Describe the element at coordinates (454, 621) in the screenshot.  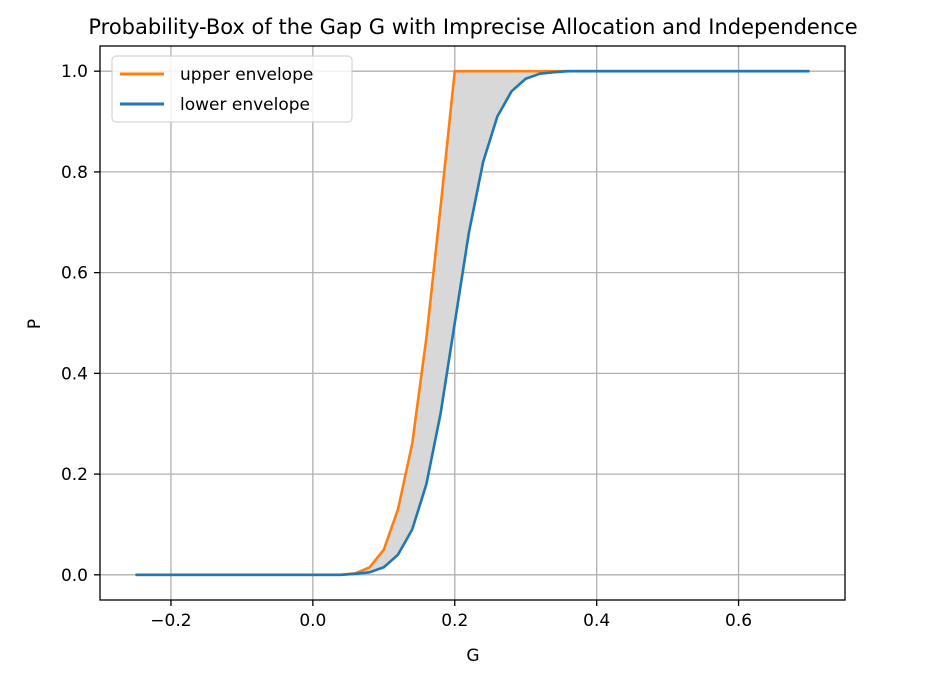
I see `x-tick-label: 0.2` at that location.